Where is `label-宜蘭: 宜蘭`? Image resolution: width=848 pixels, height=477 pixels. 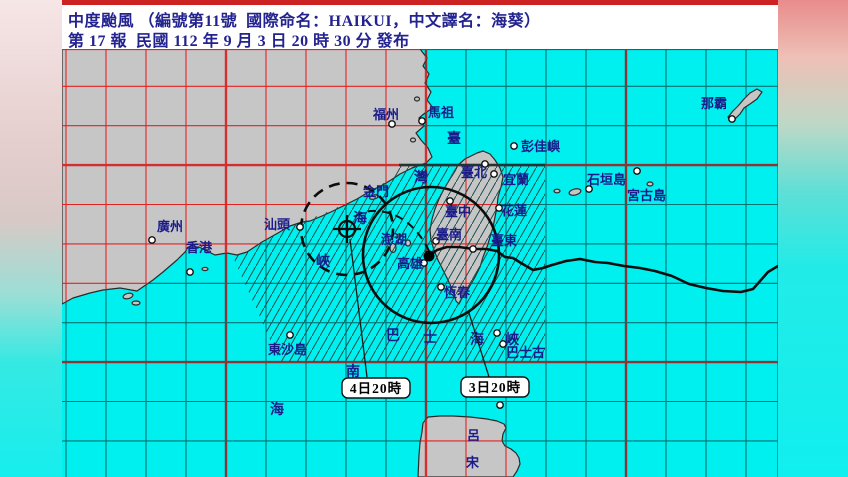
label-宜蘭: 宜蘭 is located at coordinates (516, 179).